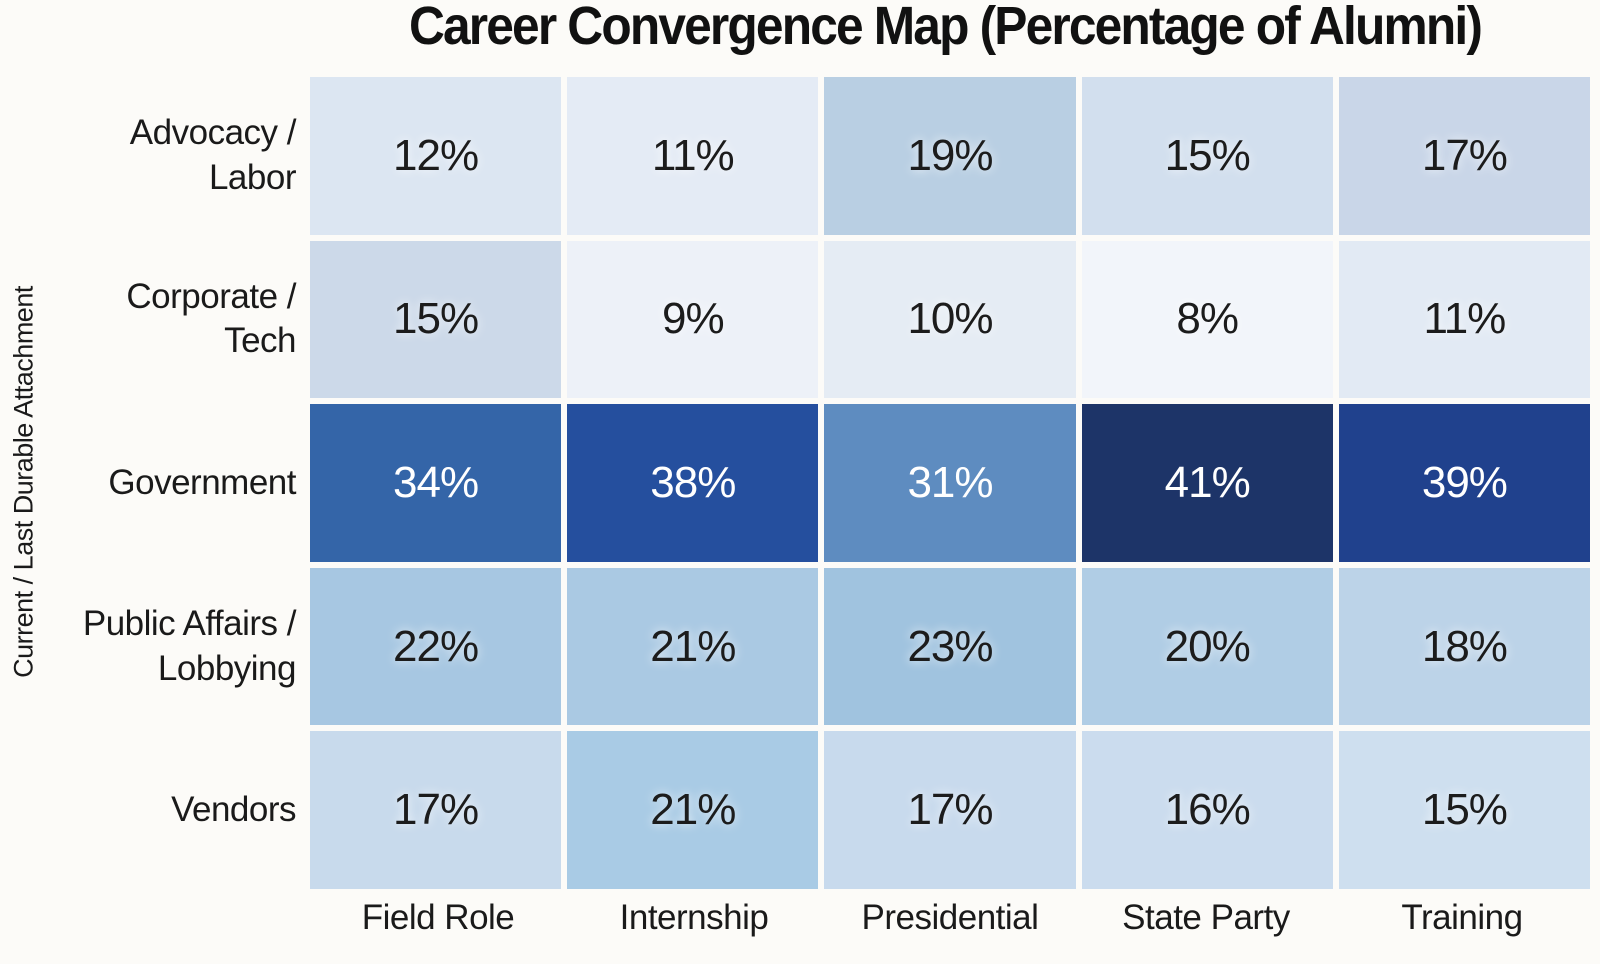  What do you see at coordinates (438, 917) in the screenshot?
I see `col-label-field-role: Field Role` at bounding box center [438, 917].